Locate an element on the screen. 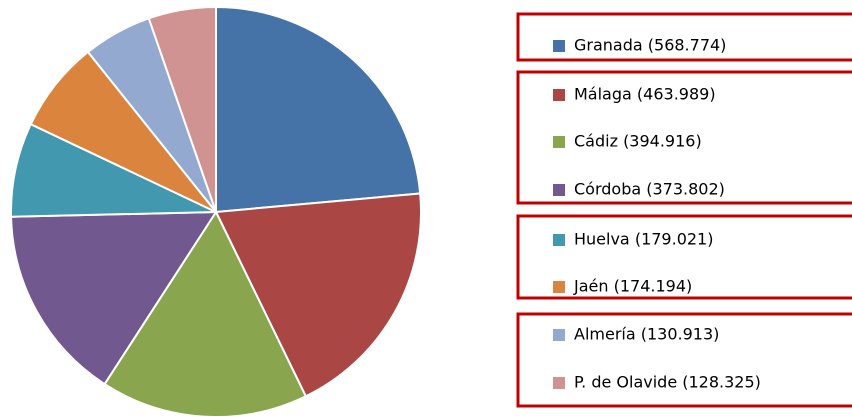 This screenshot has width=852, height=417. legend-label: Huelva (179.021) is located at coordinates (643, 239).